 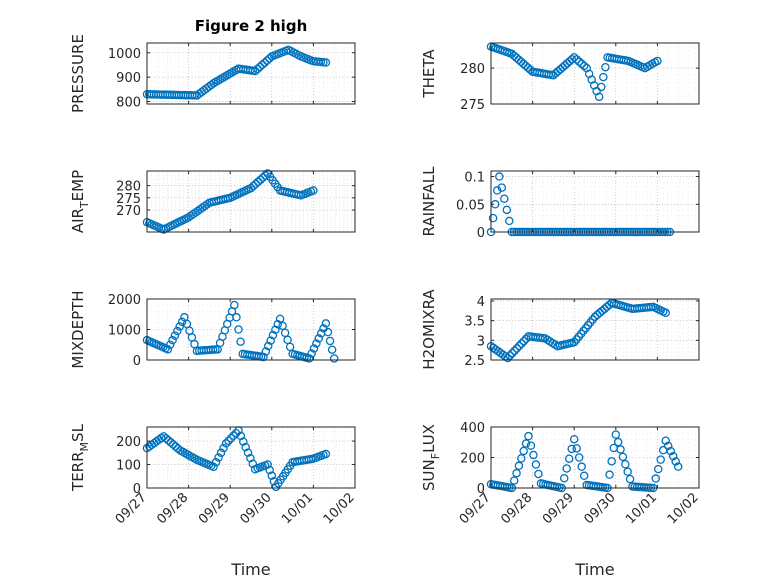 What do you see at coordinates (474, 361) in the screenshot?
I see `y-tick-label: 2.5` at bounding box center [474, 361].